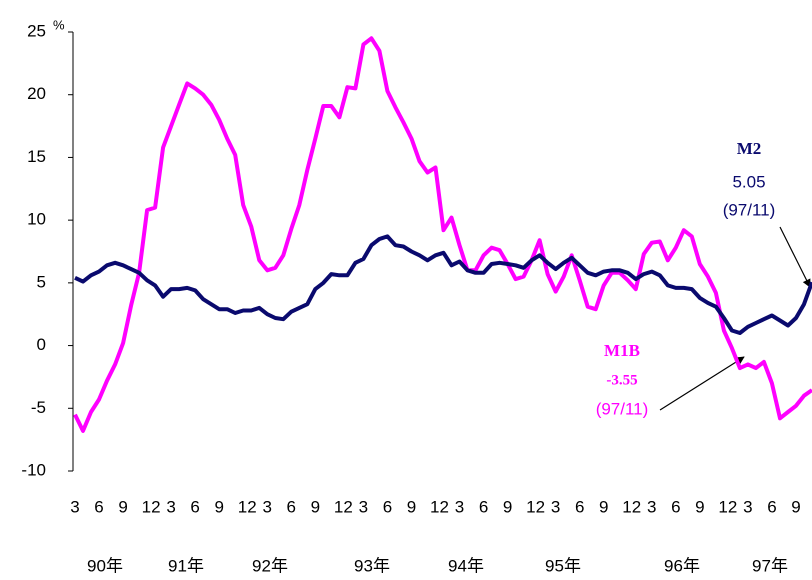 This screenshot has height=580, width=812. I want to click on y-tick-label: 10, so click(36, 219).